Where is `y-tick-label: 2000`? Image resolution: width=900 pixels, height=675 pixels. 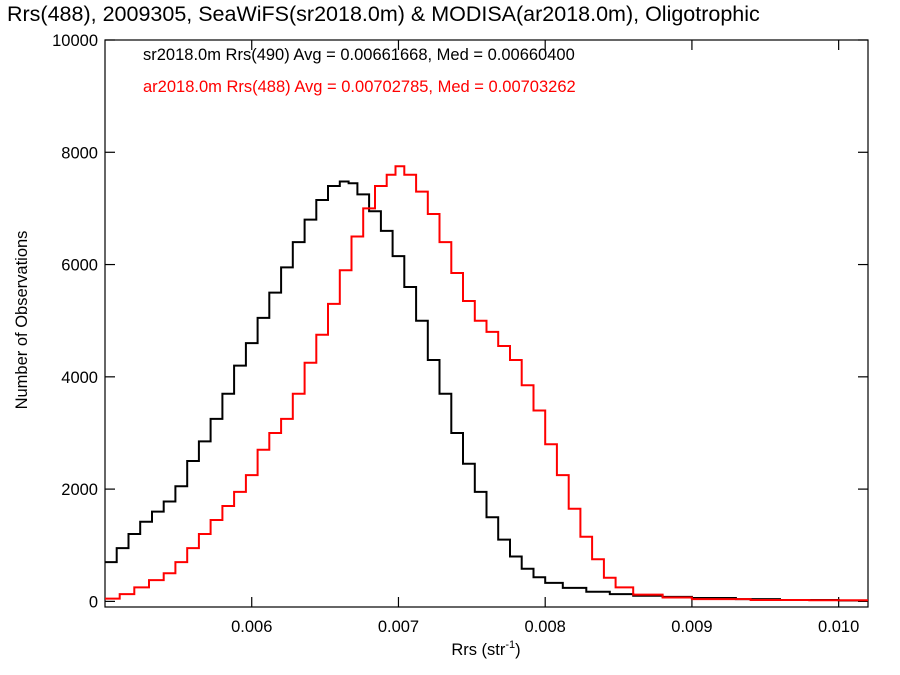
y-tick-label: 2000 is located at coordinates (79, 490).